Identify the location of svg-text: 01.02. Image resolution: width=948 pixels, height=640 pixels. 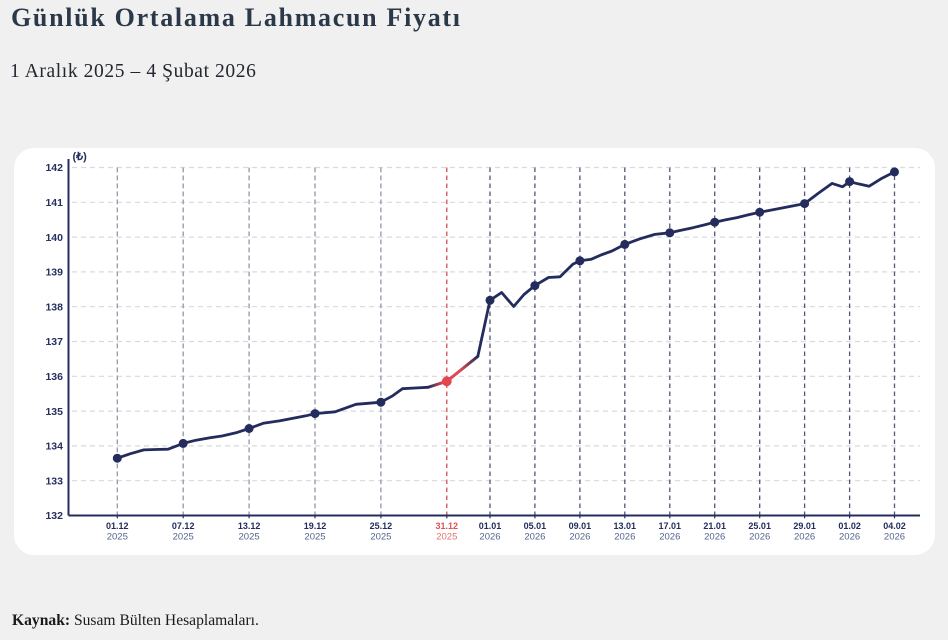
(849, 526).